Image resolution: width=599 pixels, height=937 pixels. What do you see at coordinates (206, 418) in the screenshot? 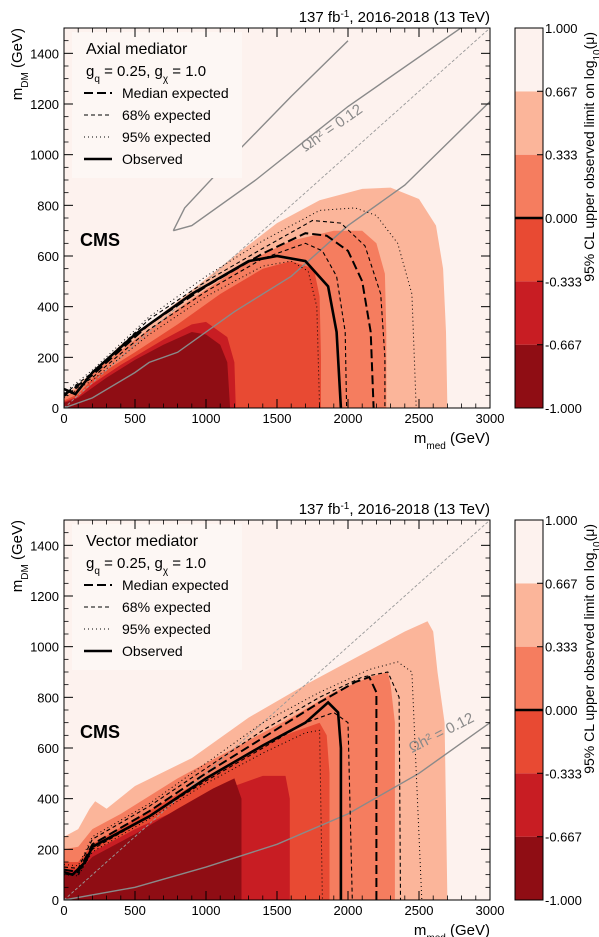
I see `x-tick-label: 1000` at bounding box center [206, 418].